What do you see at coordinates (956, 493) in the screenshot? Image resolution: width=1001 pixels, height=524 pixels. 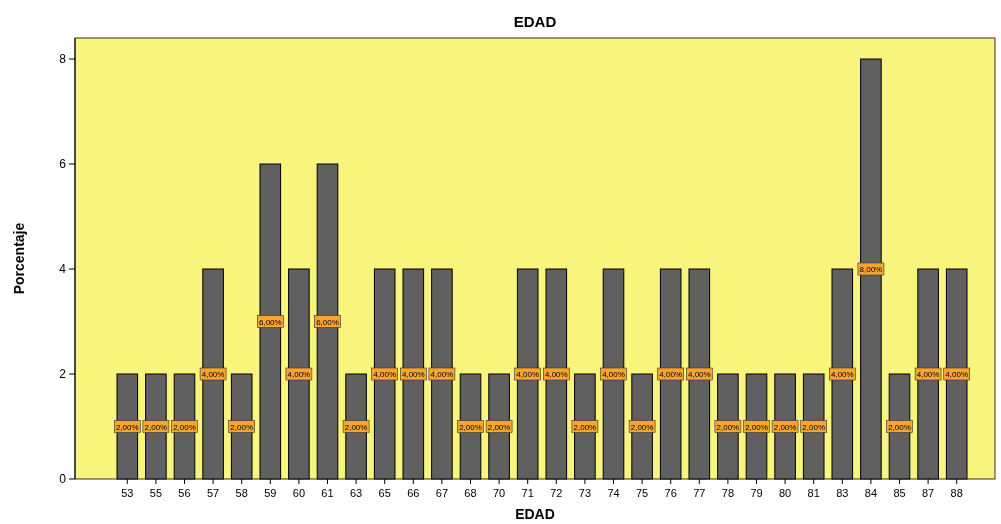 I see `x-tick-label: 88` at bounding box center [956, 493].